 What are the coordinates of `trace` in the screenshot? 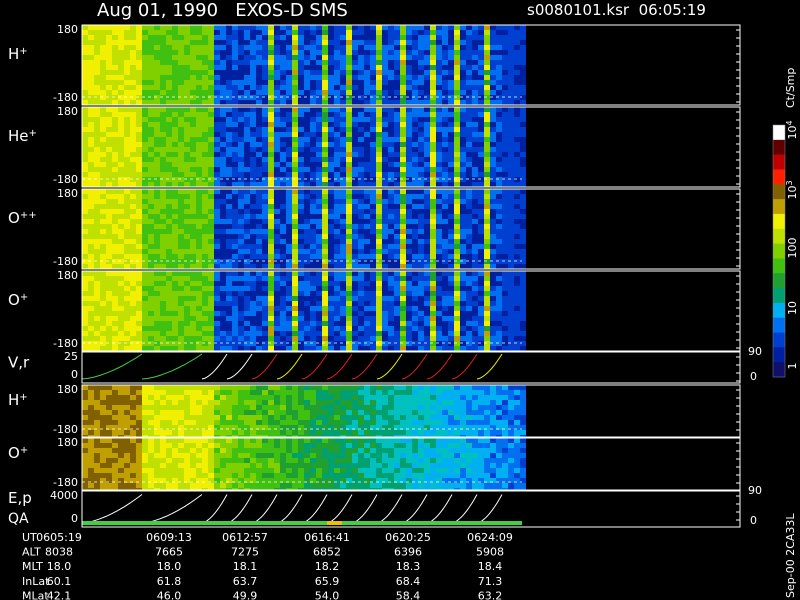 It's located at (214, 366).